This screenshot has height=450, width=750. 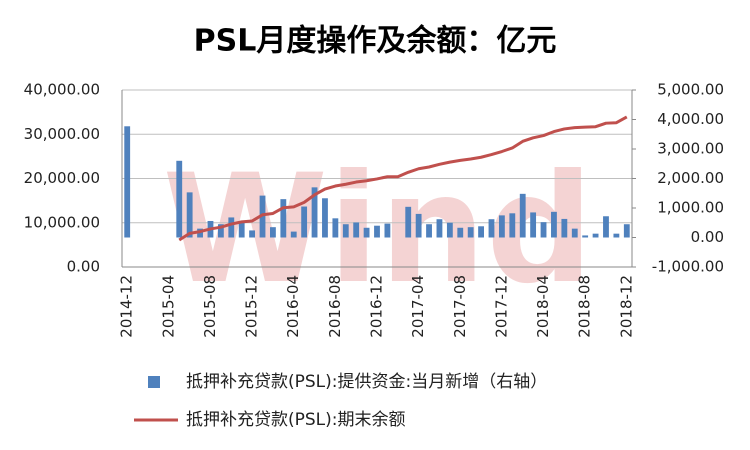 What do you see at coordinates (707, 237) in the screenshot?
I see `y2-tick-label: 0.00` at bounding box center [707, 237].